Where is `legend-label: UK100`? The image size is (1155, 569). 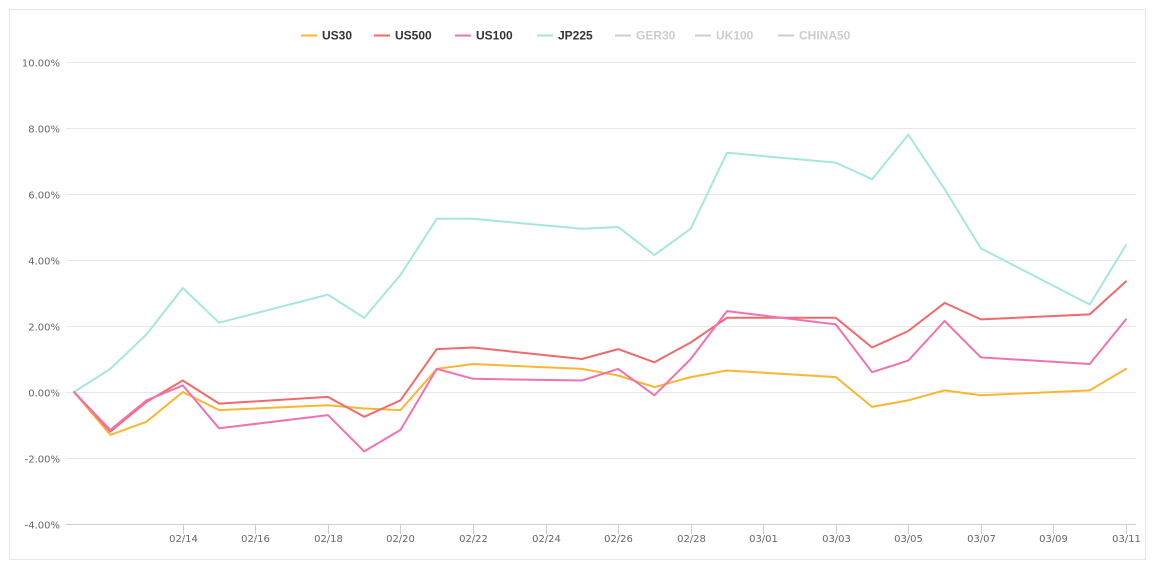
legend-label: UK100 is located at coordinates (735, 36).